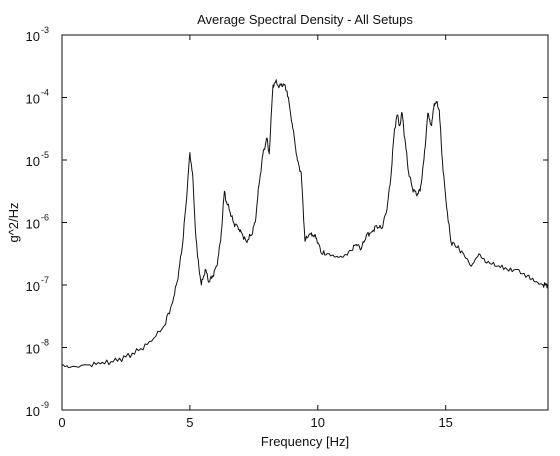 The image size is (560, 456). I want to click on y-tick-exponent: -9, so click(45, 405).